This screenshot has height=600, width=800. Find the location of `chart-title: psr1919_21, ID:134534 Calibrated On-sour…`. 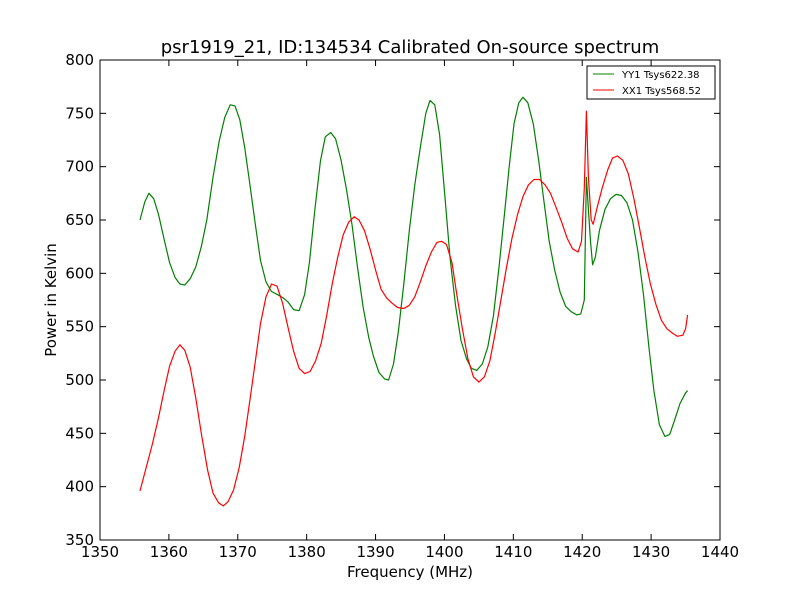

chart-title: psr1919_21, ID:134534 Calibrated On-sour… is located at coordinates (410, 47).